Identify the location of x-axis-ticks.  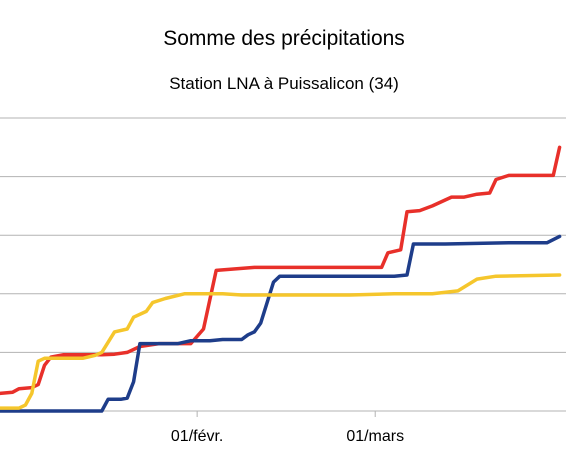
(286, 414).